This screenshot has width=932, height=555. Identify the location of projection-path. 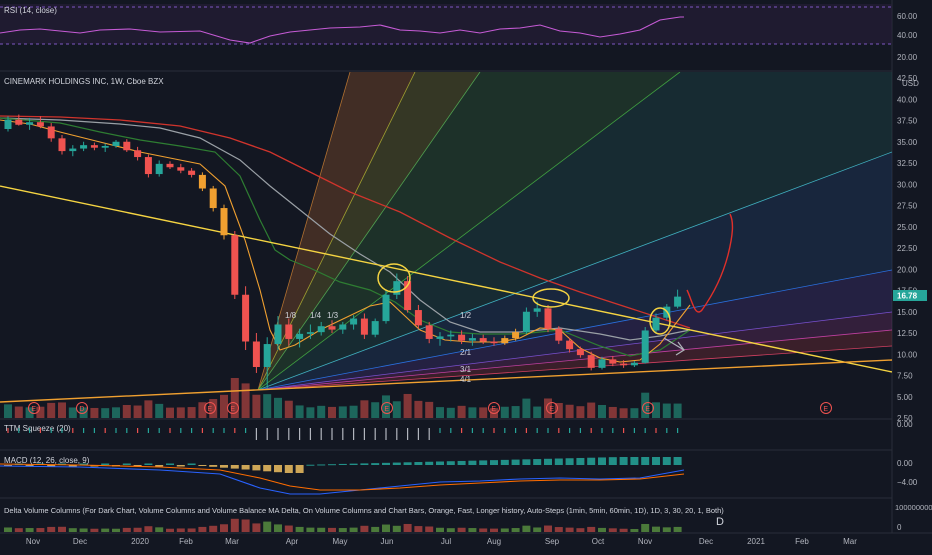
(710, 263).